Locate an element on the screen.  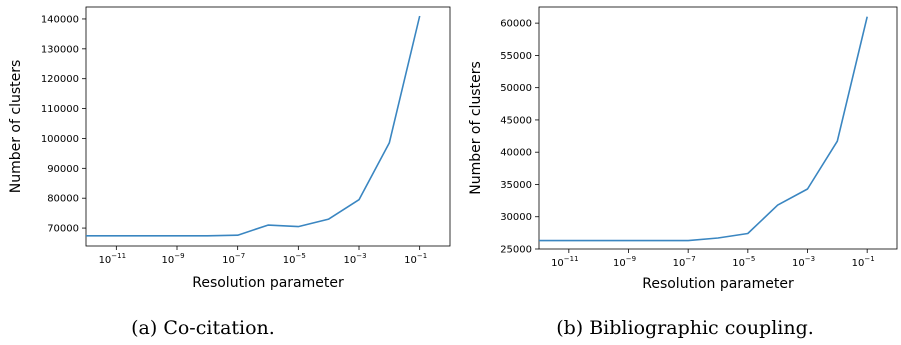
y-tick-label: 140000 is located at coordinates (60, 19).